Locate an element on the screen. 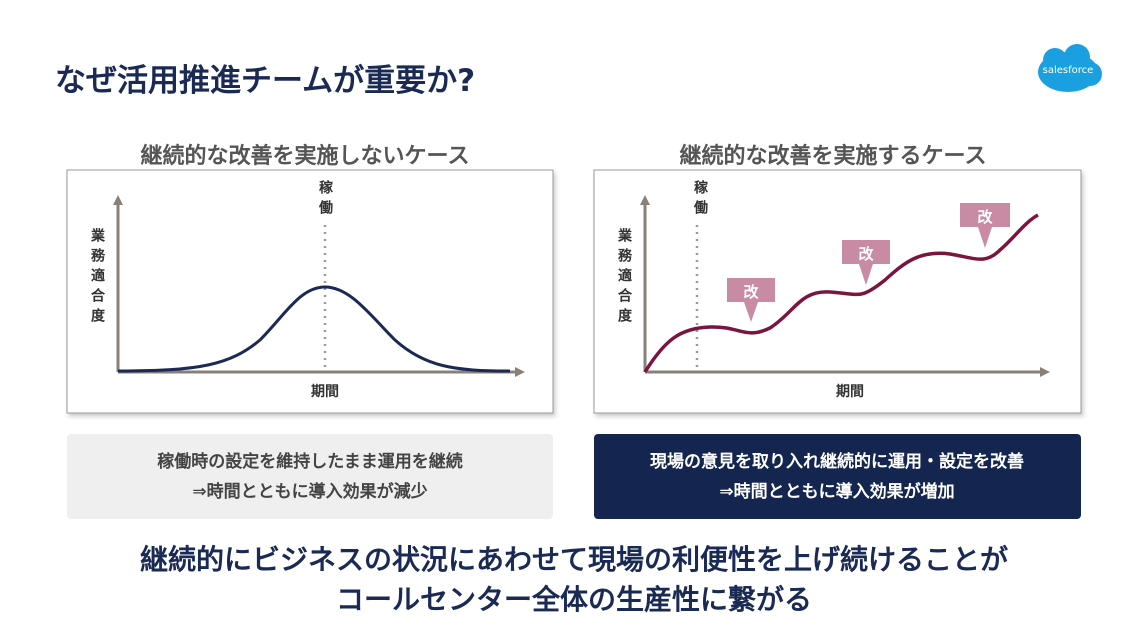  logo-text: salesforce is located at coordinates (1068, 70).